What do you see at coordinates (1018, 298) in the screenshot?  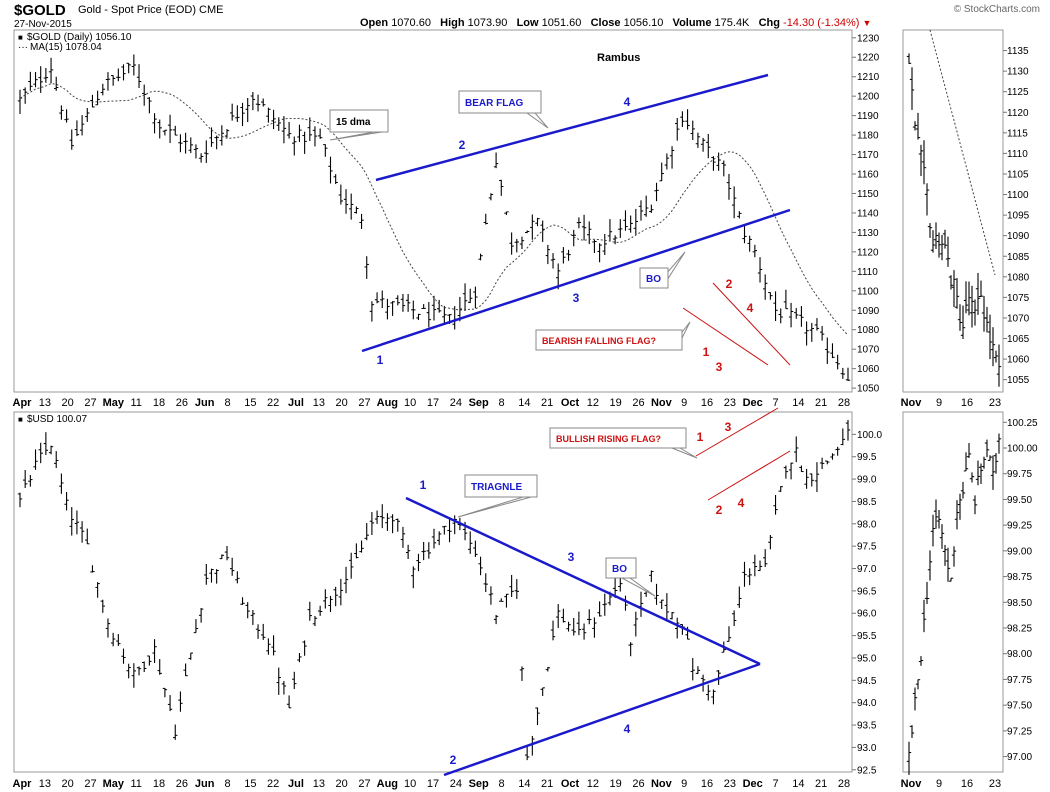 I see `y-tick-label: 1075` at bounding box center [1018, 298].